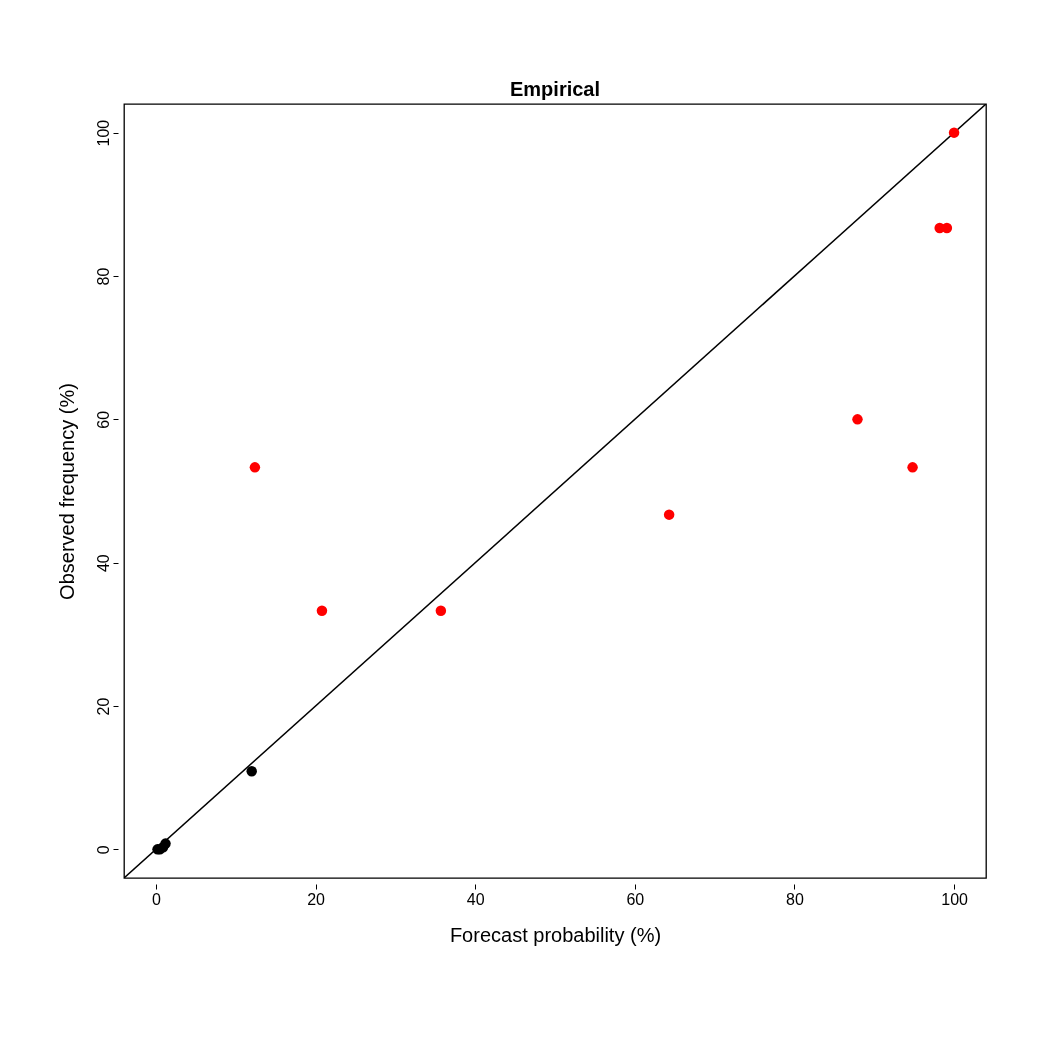 This screenshot has width=1050, height=1050. I want to click on y-tick-label: 0, so click(103, 850).